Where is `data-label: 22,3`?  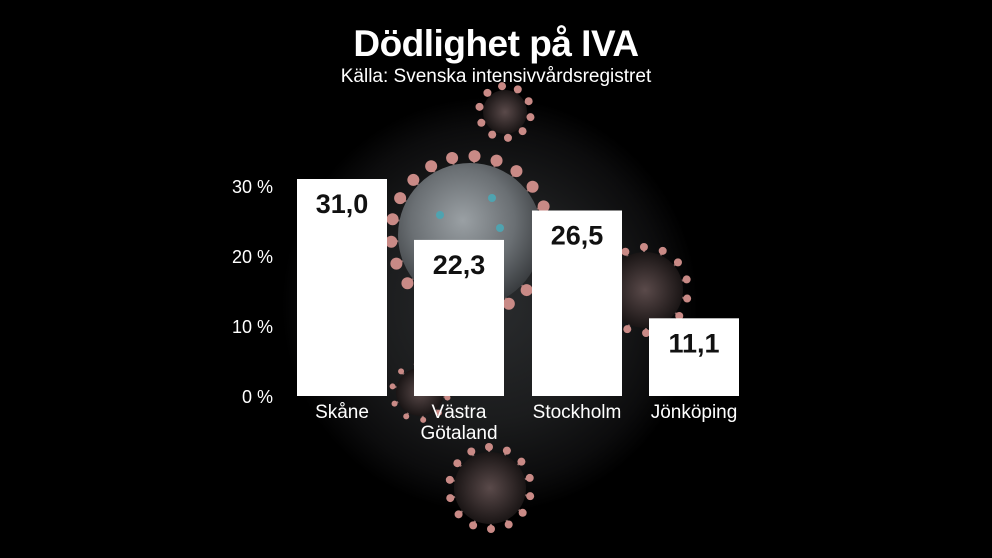
data-label: 22,3 is located at coordinates (459, 265).